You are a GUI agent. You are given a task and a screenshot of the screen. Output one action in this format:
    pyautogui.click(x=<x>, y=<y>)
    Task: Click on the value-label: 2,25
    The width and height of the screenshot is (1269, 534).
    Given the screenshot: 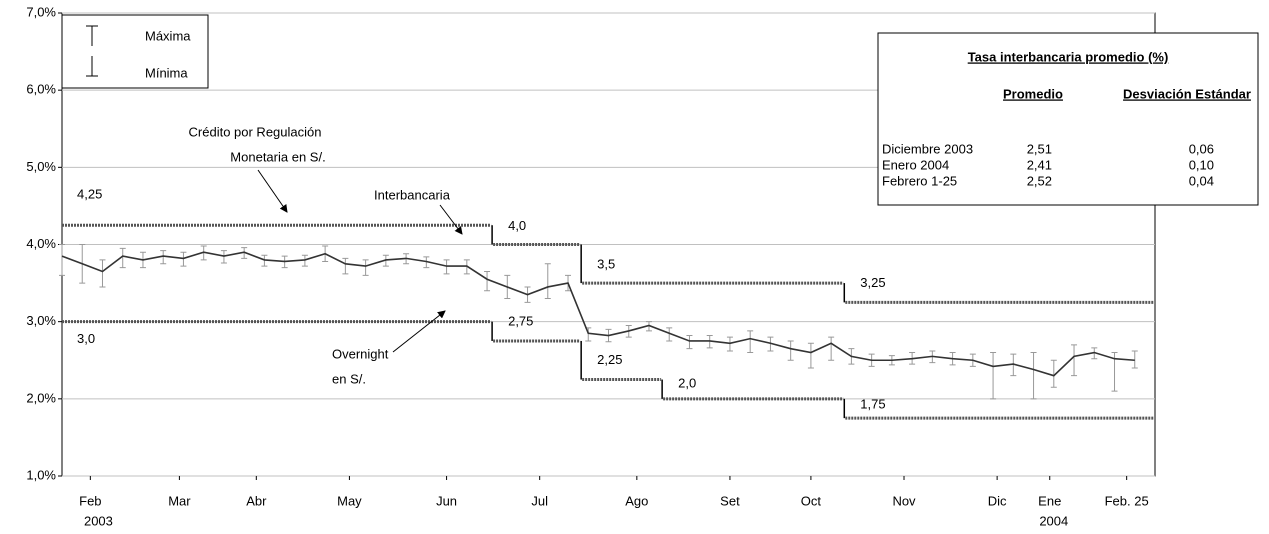 What is the action you would take?
    pyautogui.click(x=609, y=359)
    